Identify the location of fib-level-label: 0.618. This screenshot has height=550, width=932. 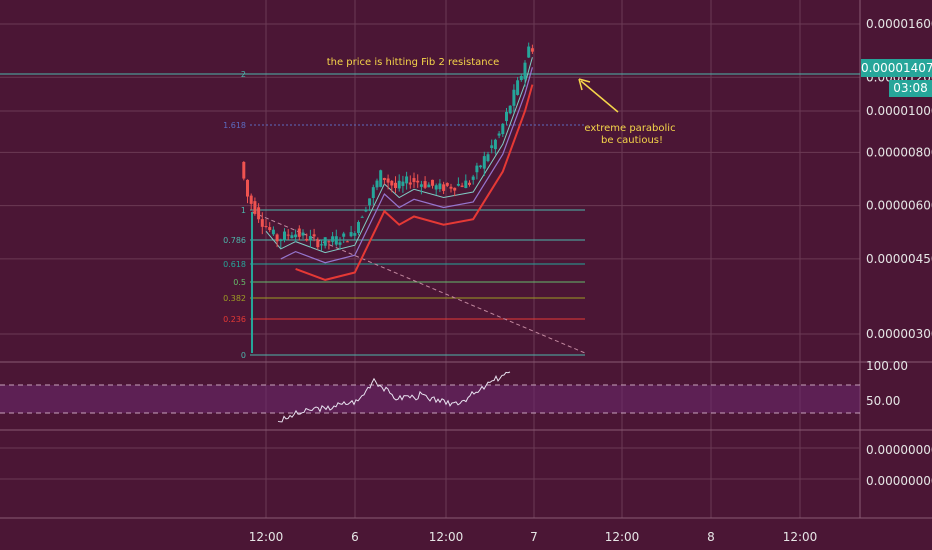
(234, 264).